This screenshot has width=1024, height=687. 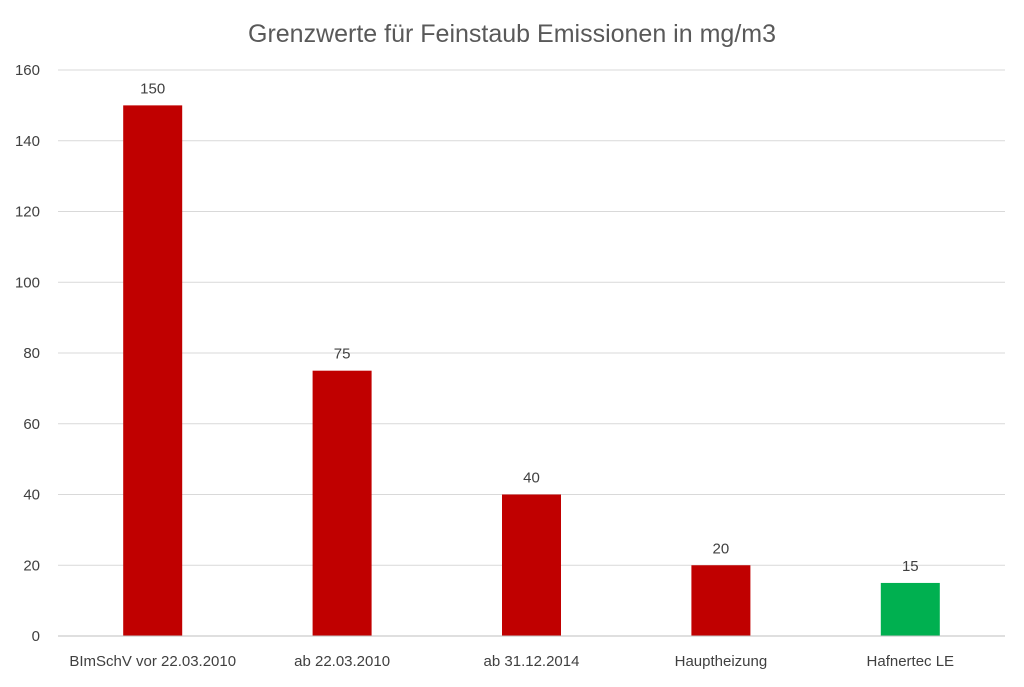 What do you see at coordinates (342, 354) in the screenshot?
I see `data-label: 75` at bounding box center [342, 354].